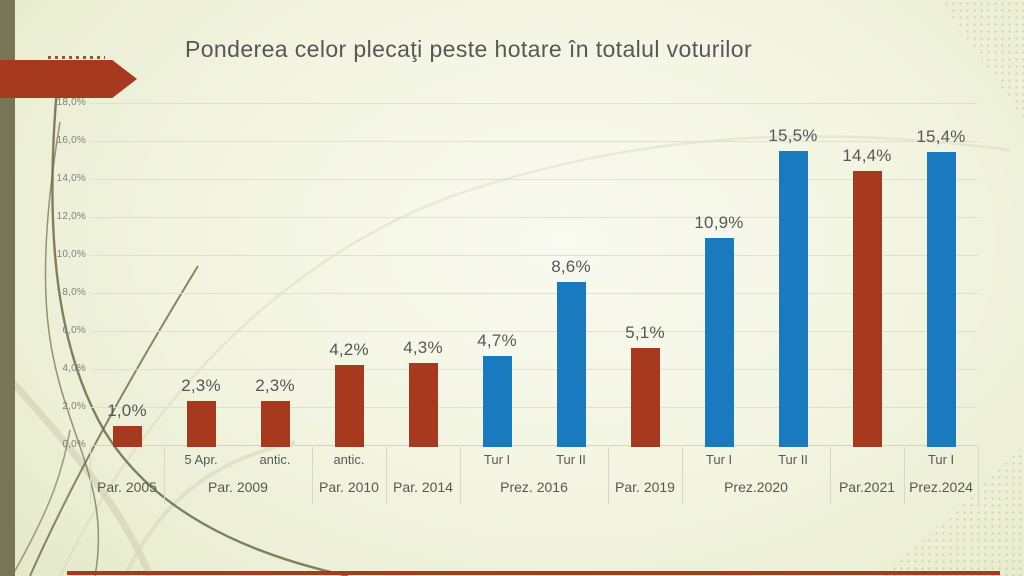 This screenshot has width=1024, height=576. What do you see at coordinates (423, 487) in the screenshot?
I see `x-group-label: Par. 2014` at bounding box center [423, 487].